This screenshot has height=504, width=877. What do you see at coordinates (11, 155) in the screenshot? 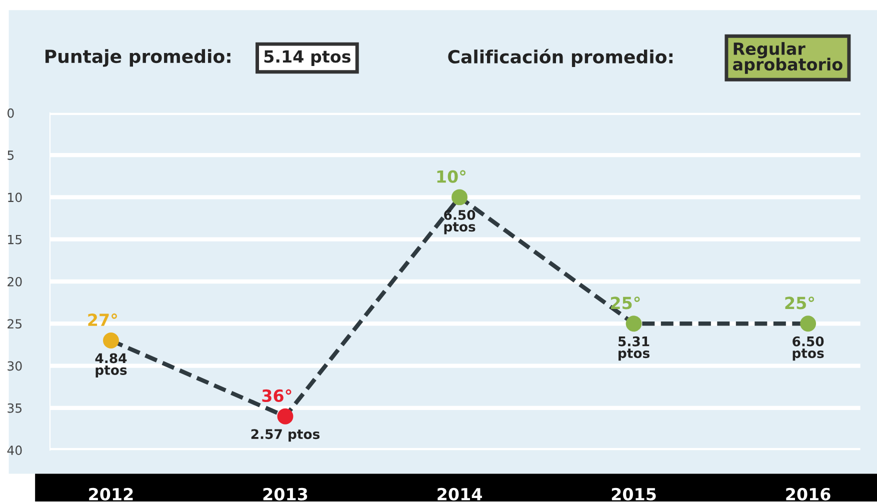
I see `y-tick-label: 5` at bounding box center [11, 155].